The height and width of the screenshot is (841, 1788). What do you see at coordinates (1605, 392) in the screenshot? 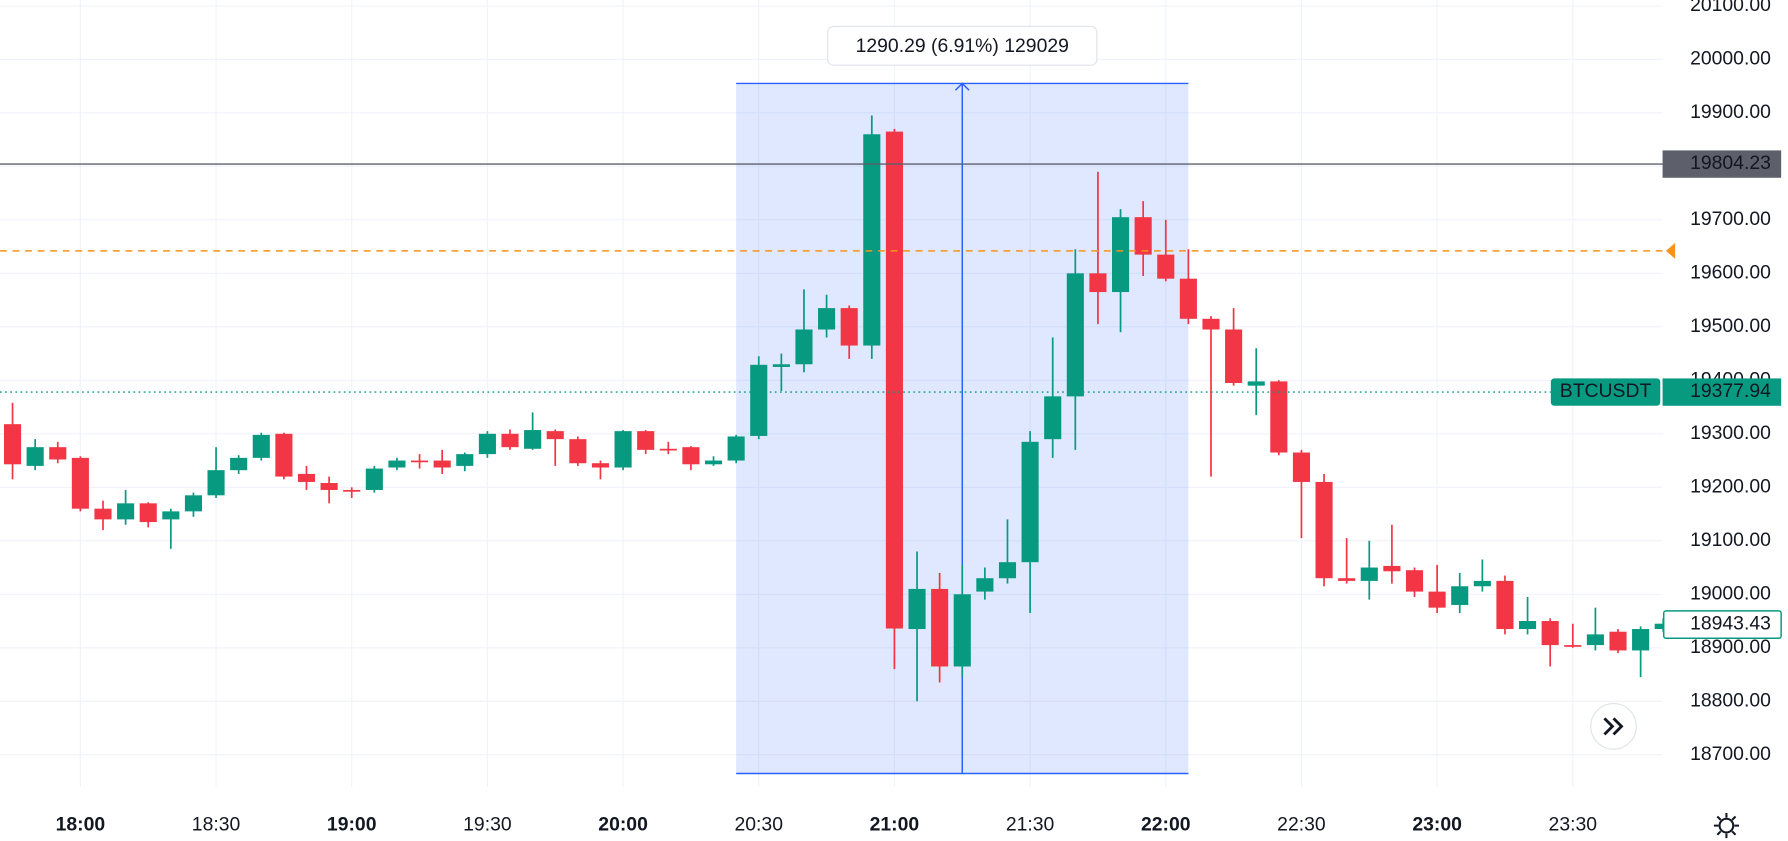
I see `symbol-tag-bg` at bounding box center [1605, 392].